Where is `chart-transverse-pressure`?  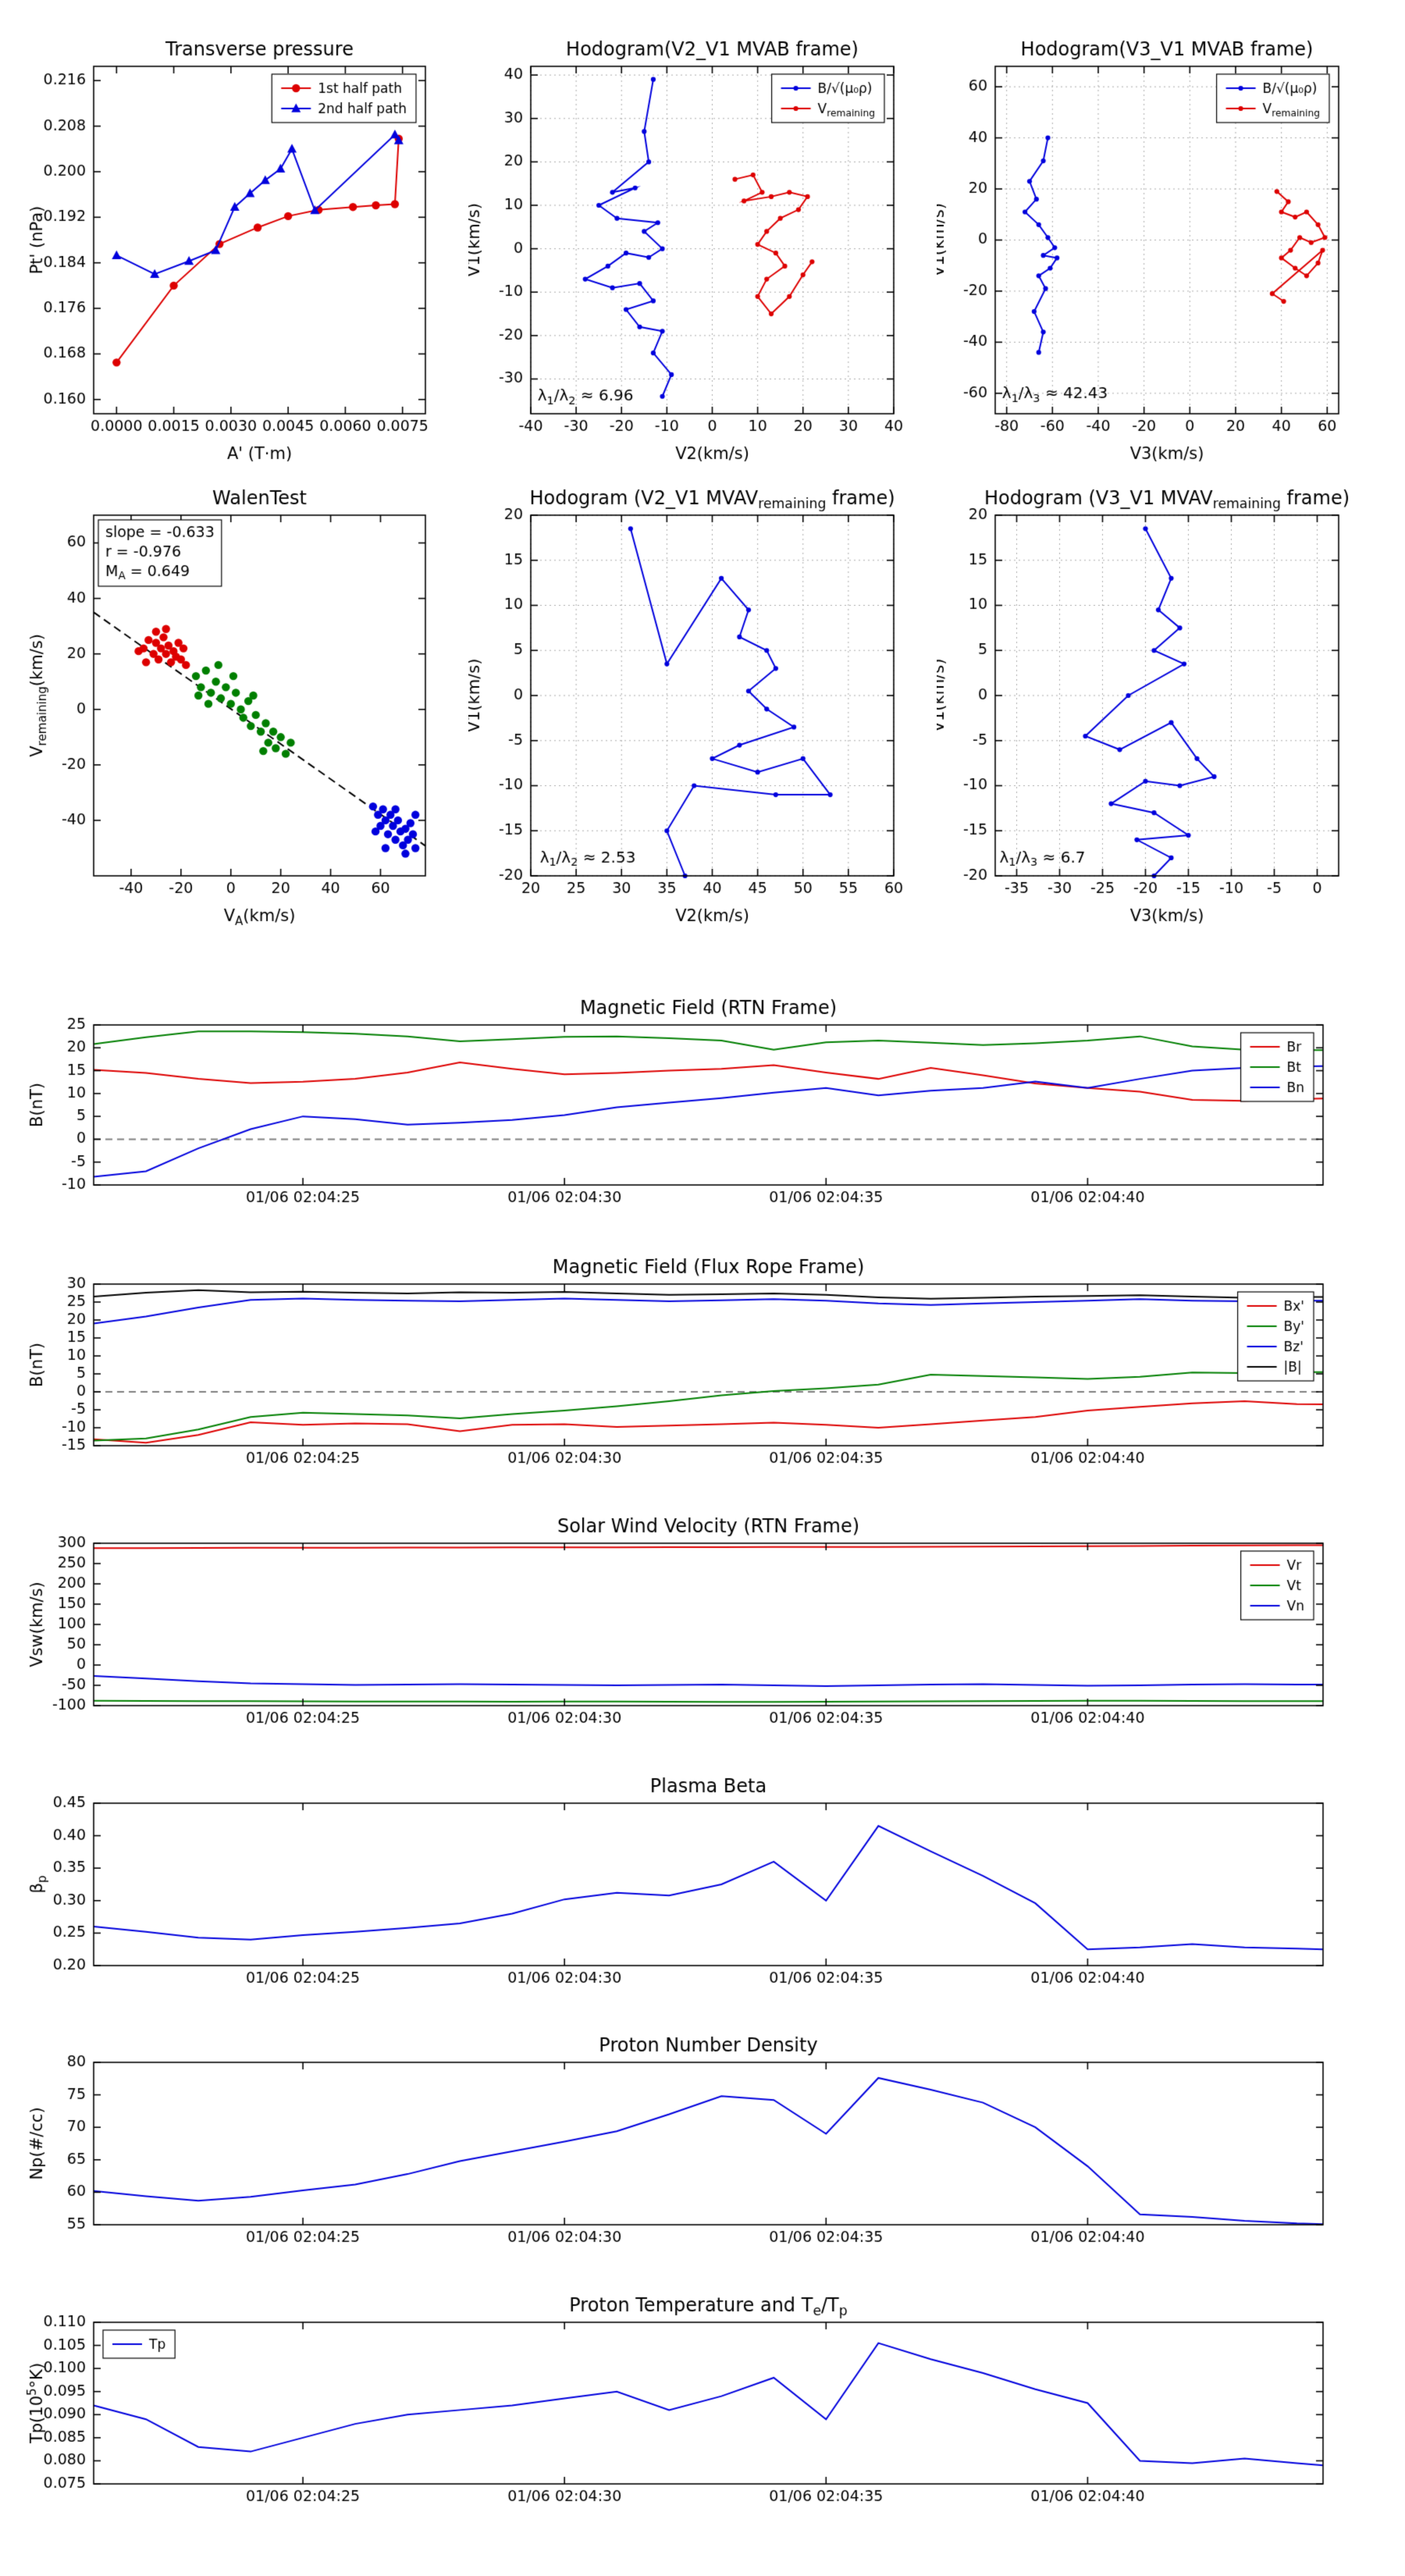
chart-transverse-pressure is located at coordinates (234, 250).